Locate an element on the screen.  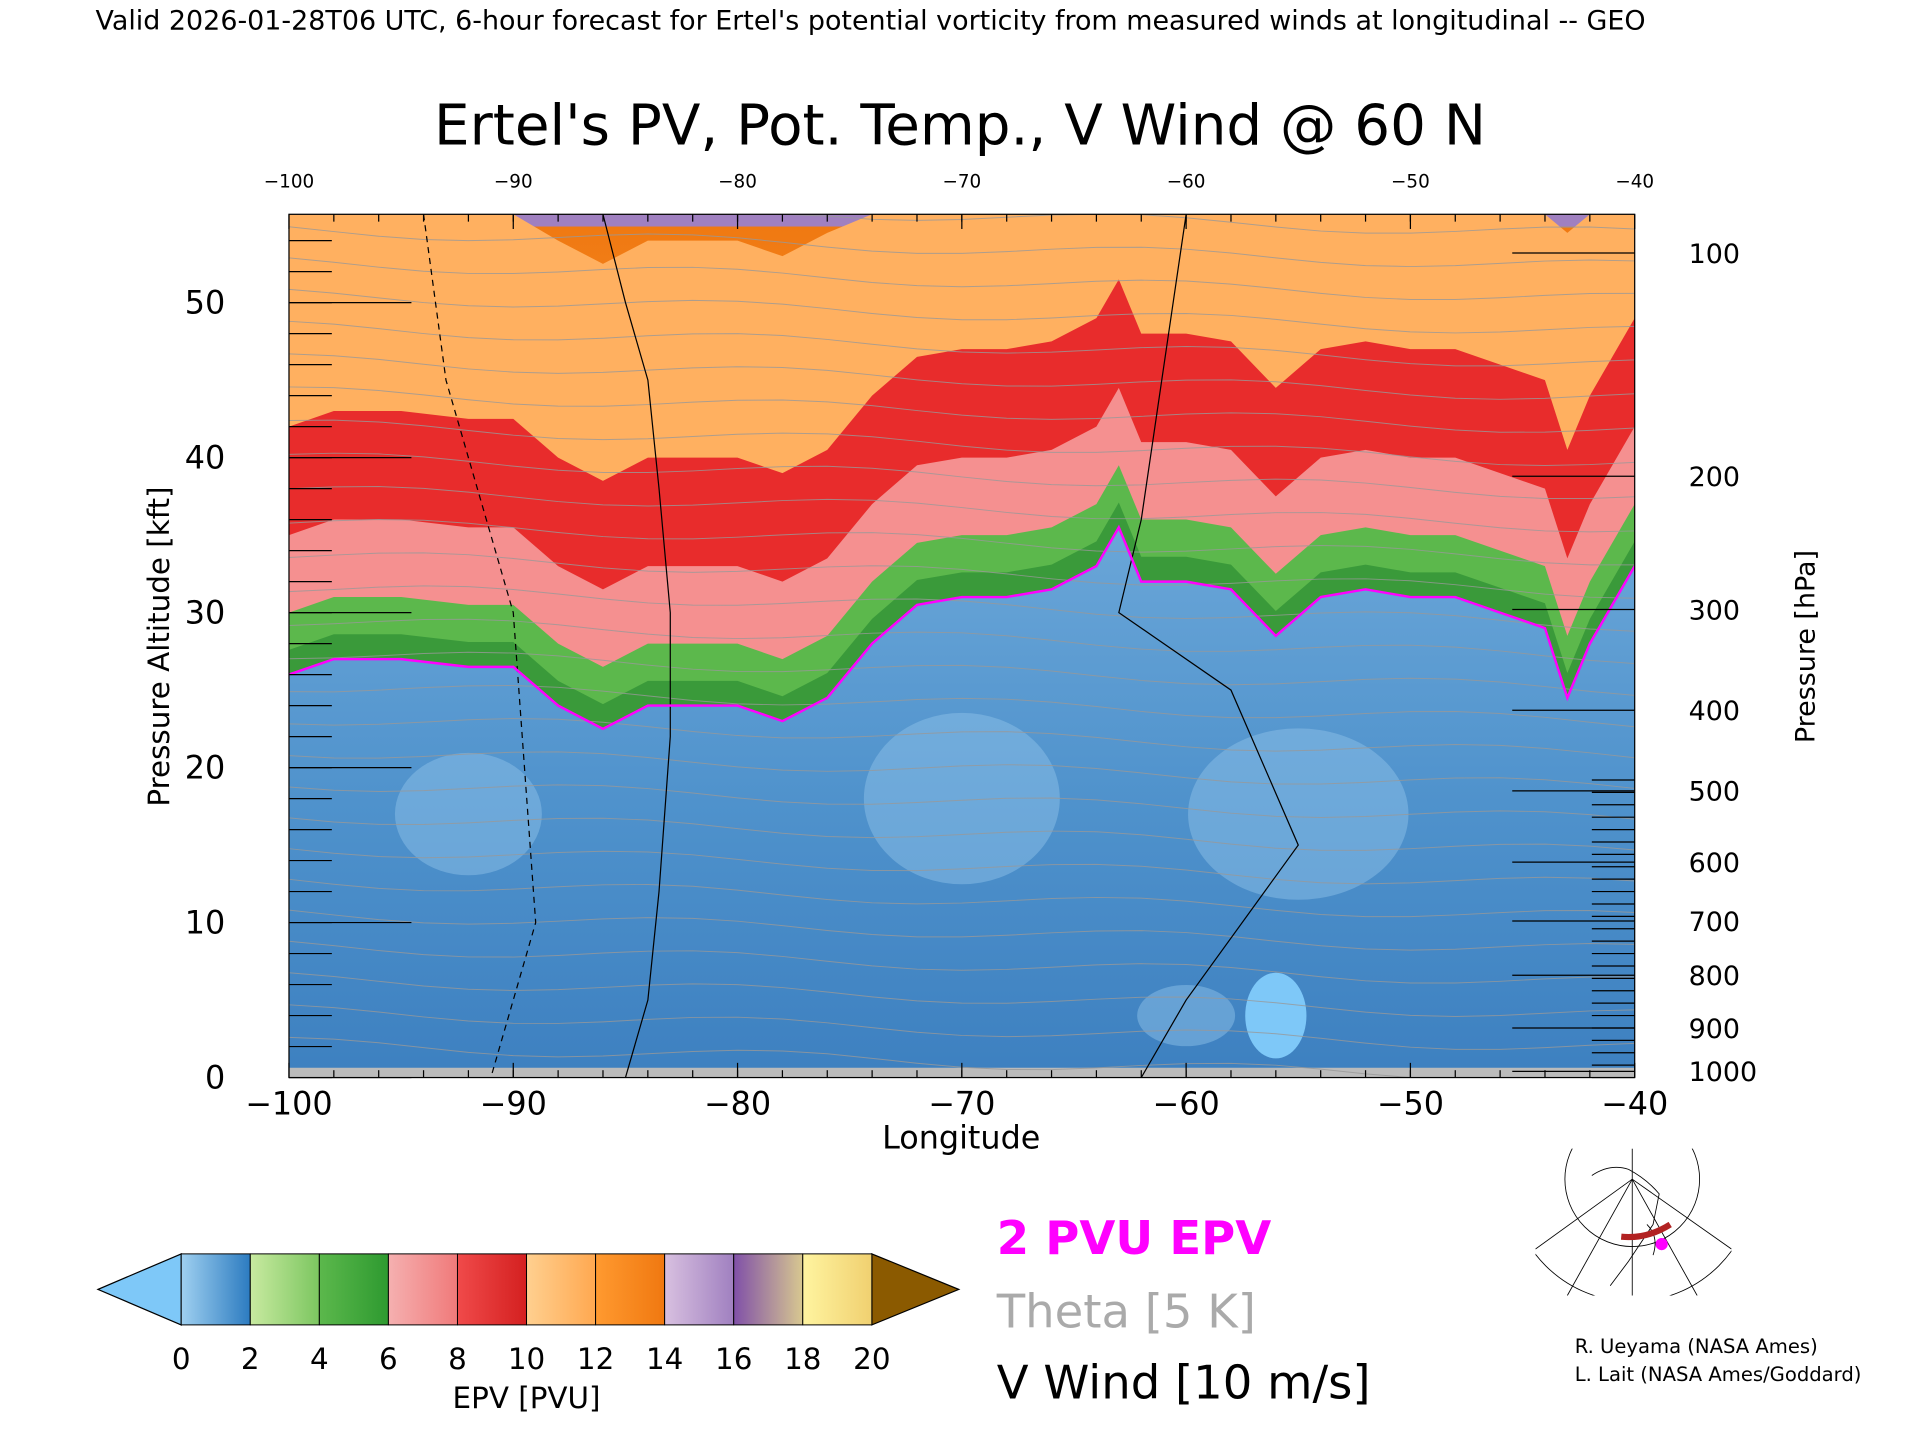
x-tick-label: −90 is located at coordinates (513, 1103).